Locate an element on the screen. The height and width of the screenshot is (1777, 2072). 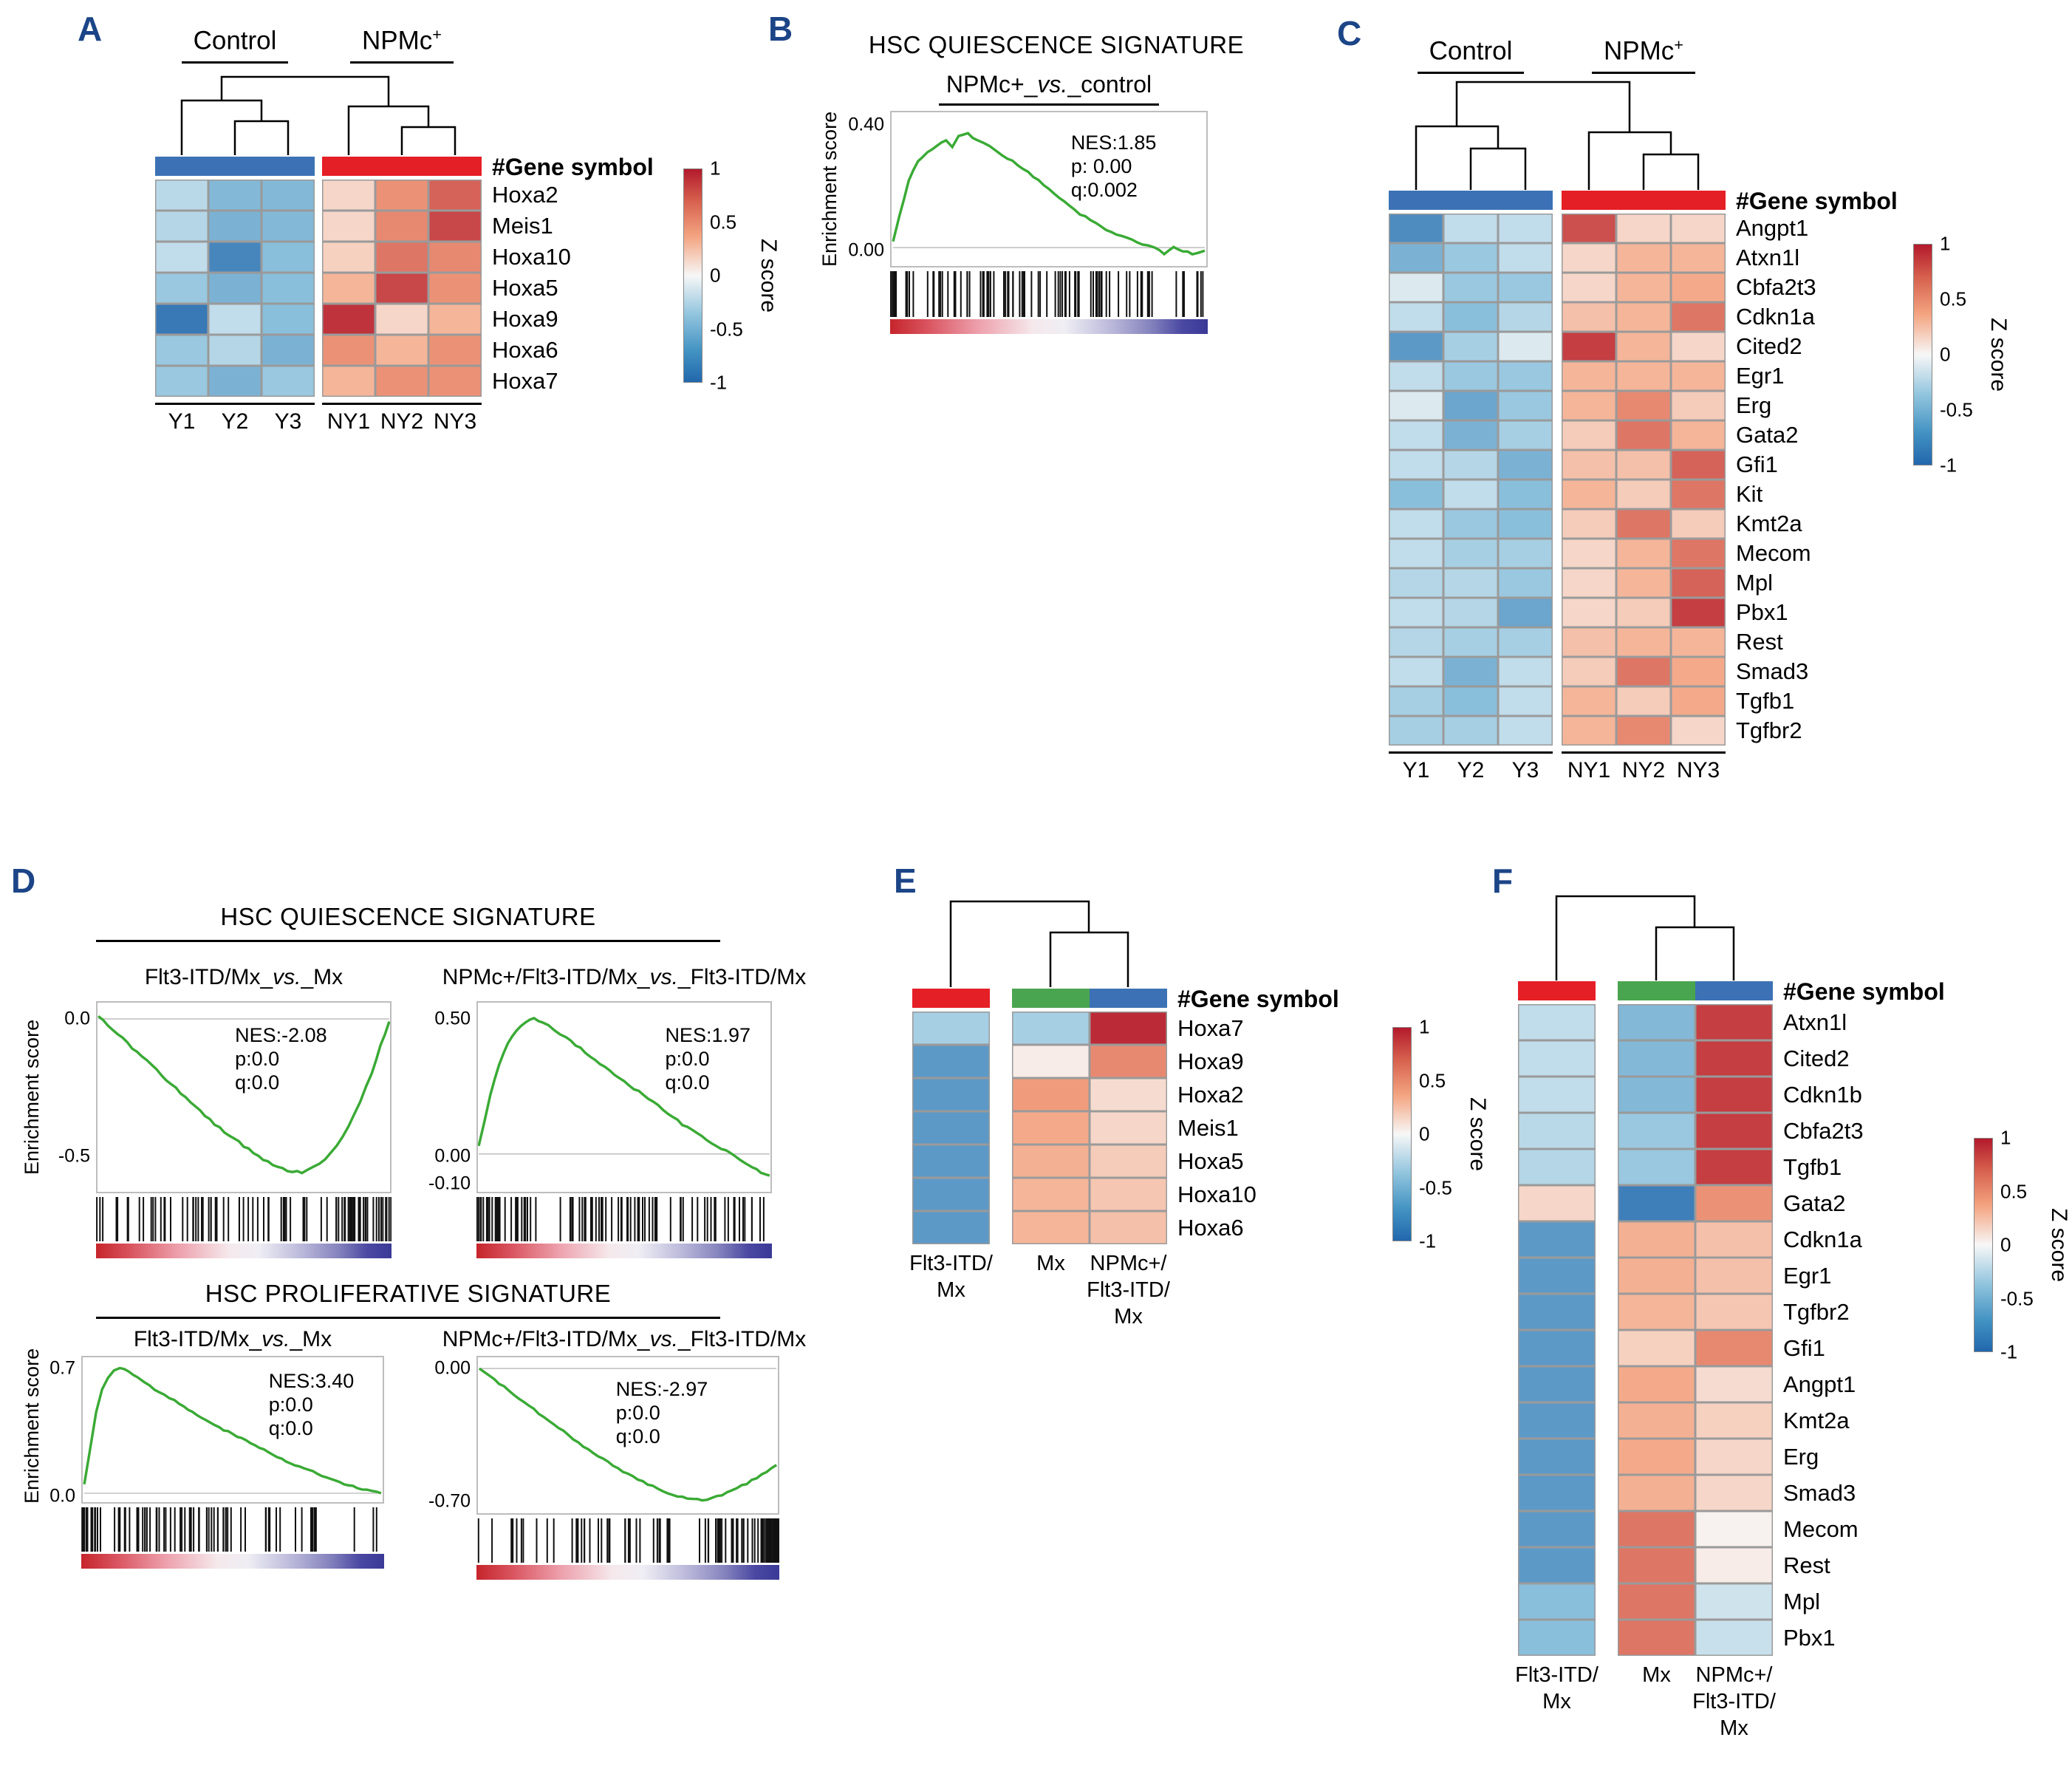
group-label-underline: Control is located at coordinates (1471, 54).